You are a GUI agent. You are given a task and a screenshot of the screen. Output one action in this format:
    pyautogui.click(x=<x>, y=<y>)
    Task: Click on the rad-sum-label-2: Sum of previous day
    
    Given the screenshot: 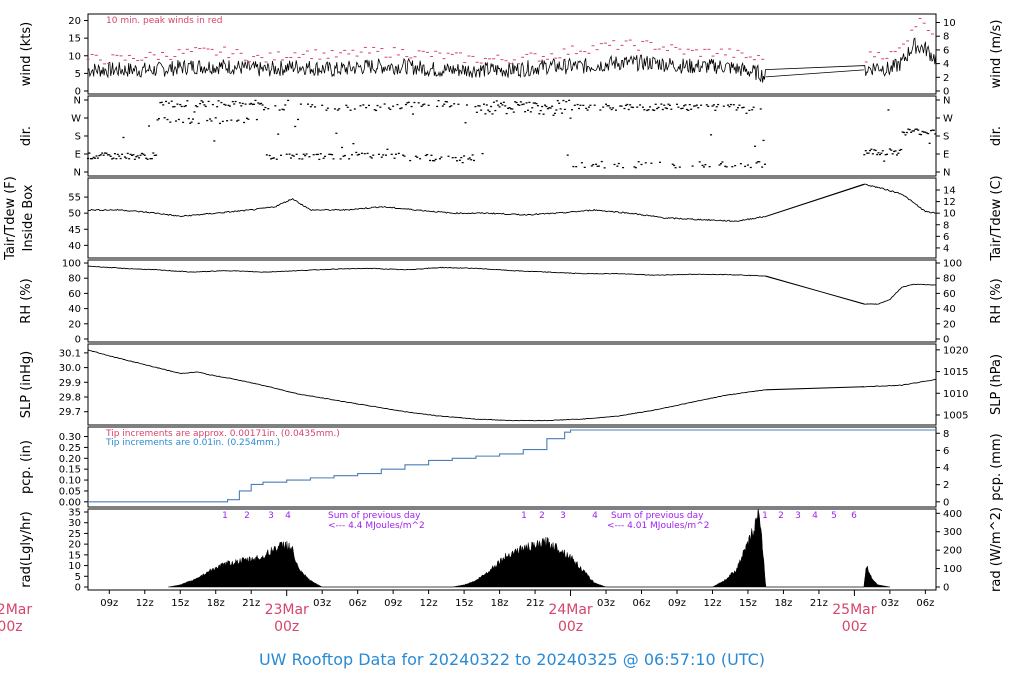 What is the action you would take?
    pyautogui.click(x=657, y=516)
    